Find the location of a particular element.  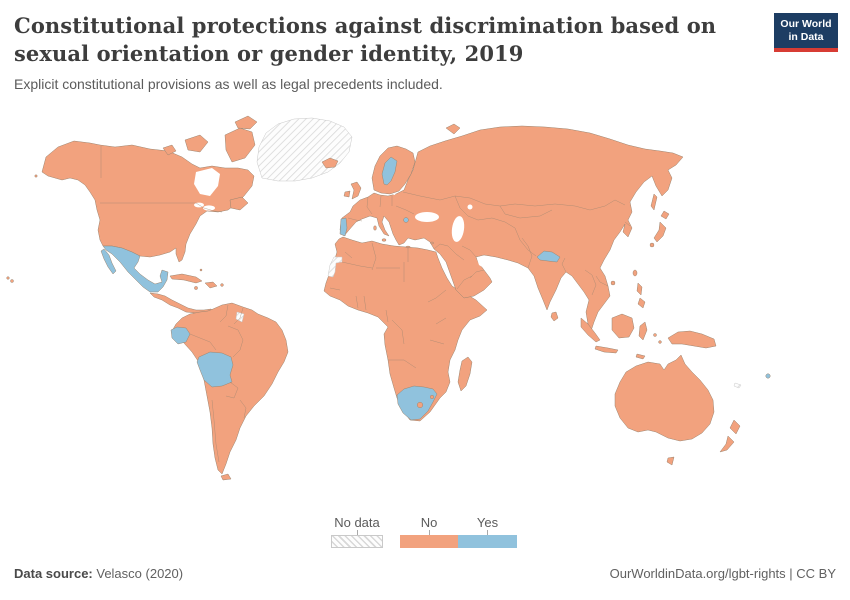

island-newfoundland is located at coordinates (239, 203).